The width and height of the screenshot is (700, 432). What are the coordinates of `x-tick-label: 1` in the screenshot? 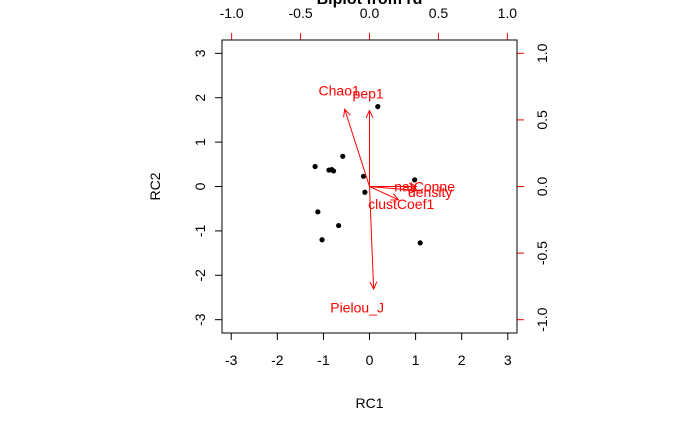 It's located at (416, 360).